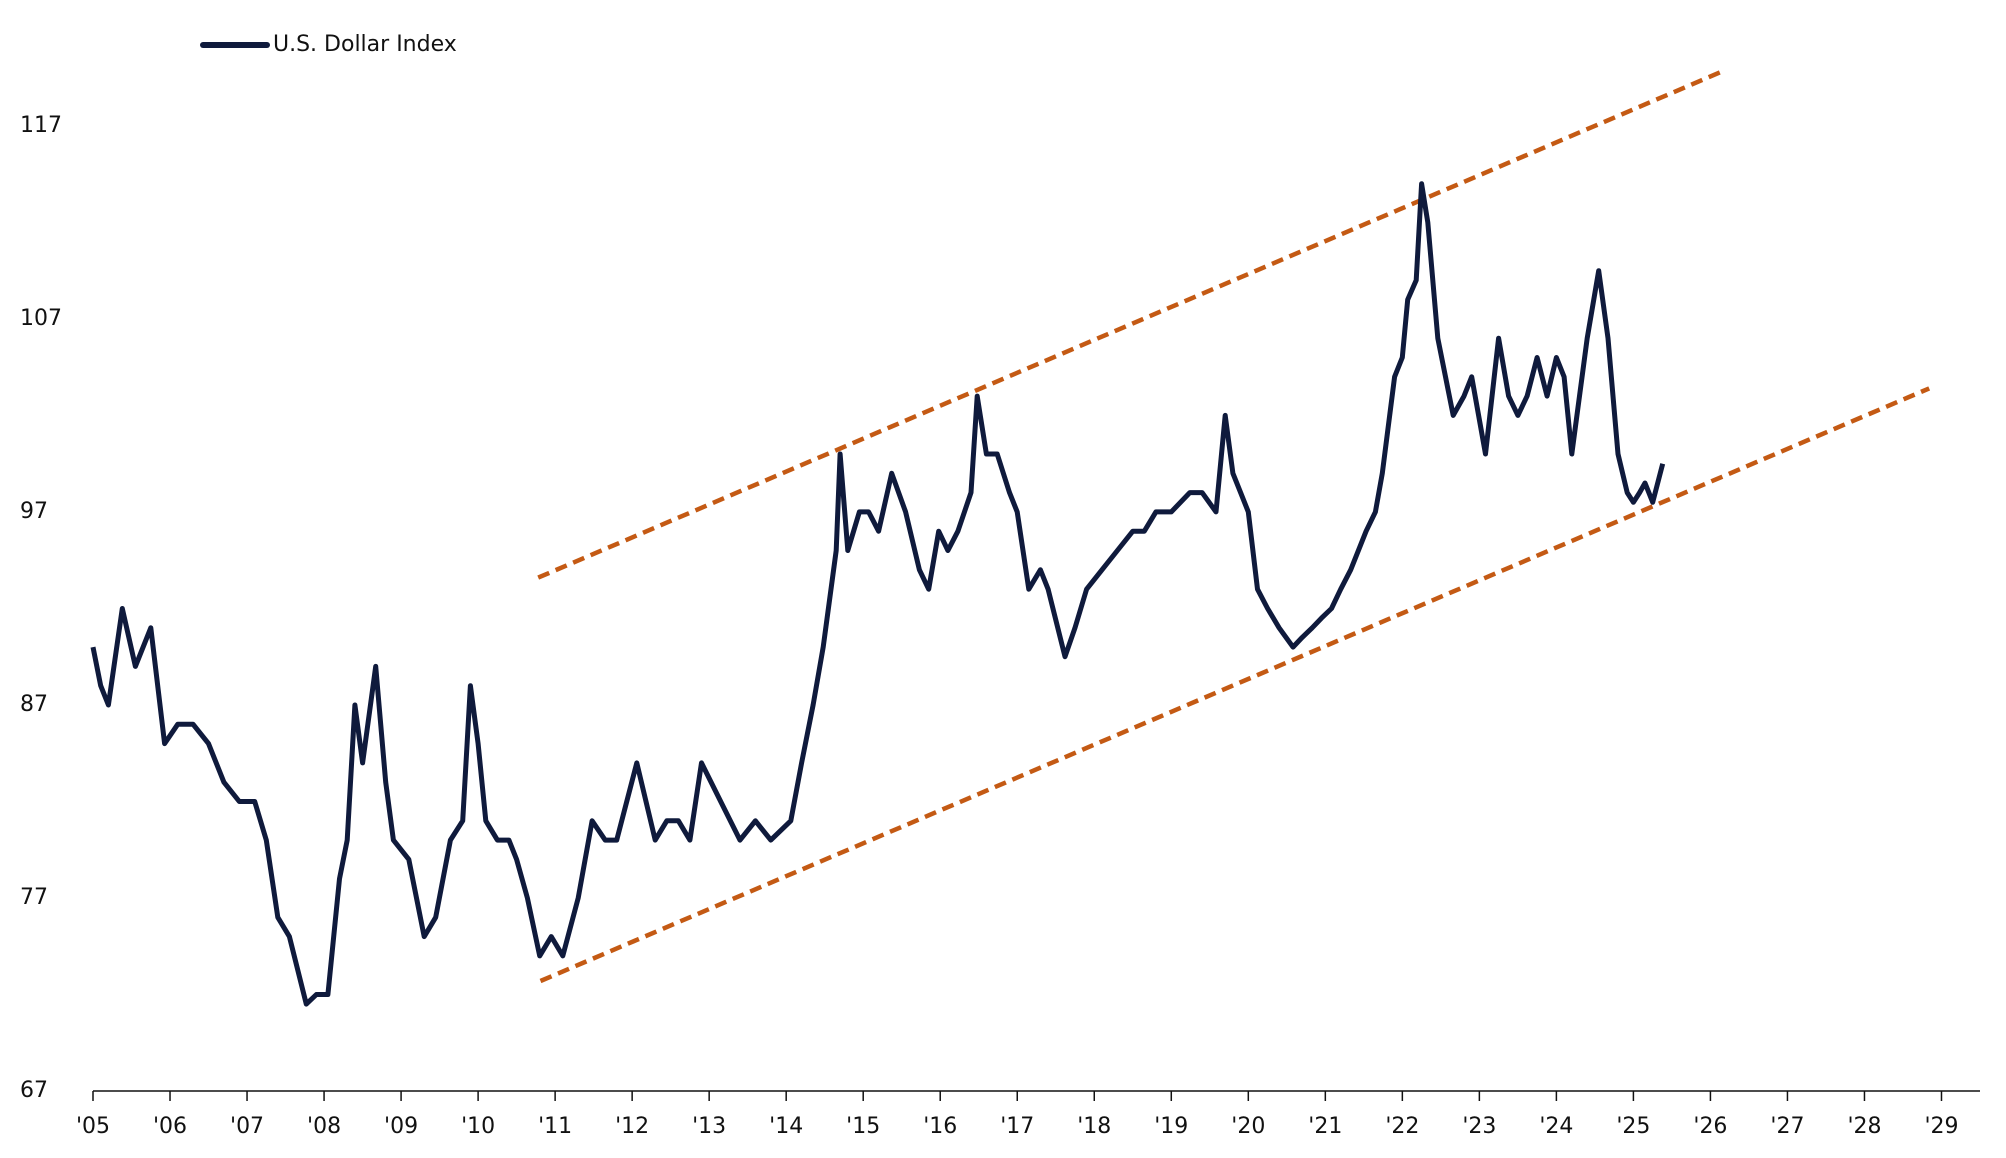 This screenshot has width=2006, height=1158. Describe the element at coordinates (1556, 1126) in the screenshot. I see `x-tick-label: '24` at that location.